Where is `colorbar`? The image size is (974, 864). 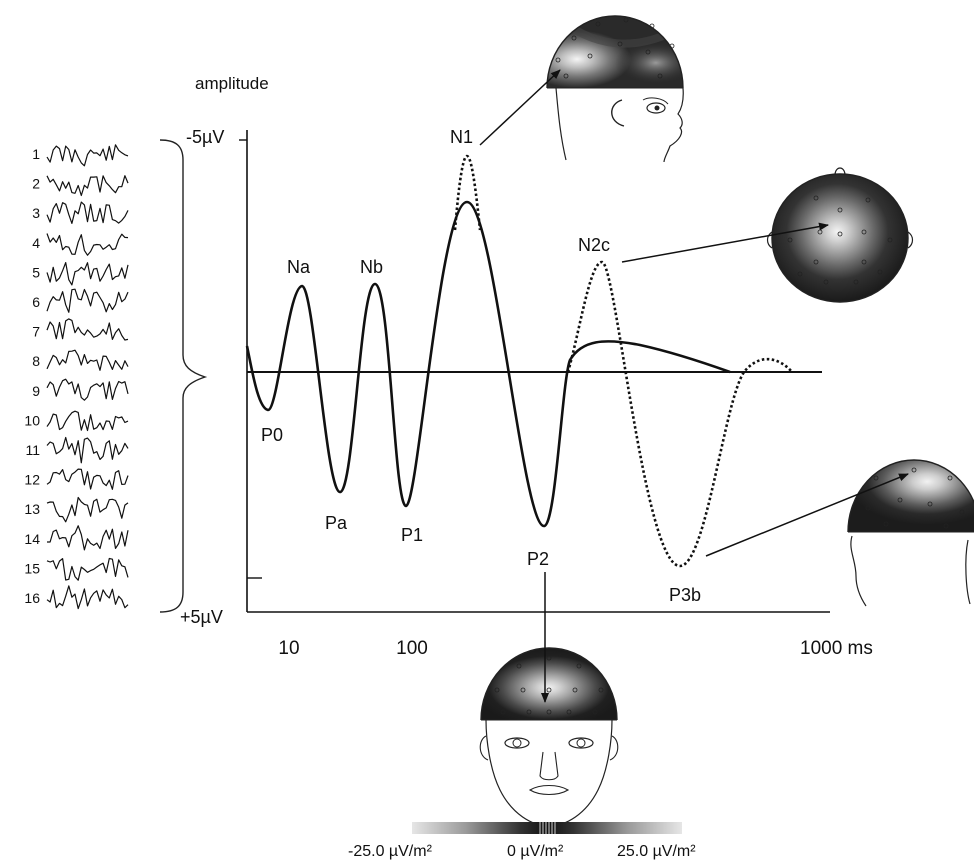 colorbar is located at coordinates (547, 828).